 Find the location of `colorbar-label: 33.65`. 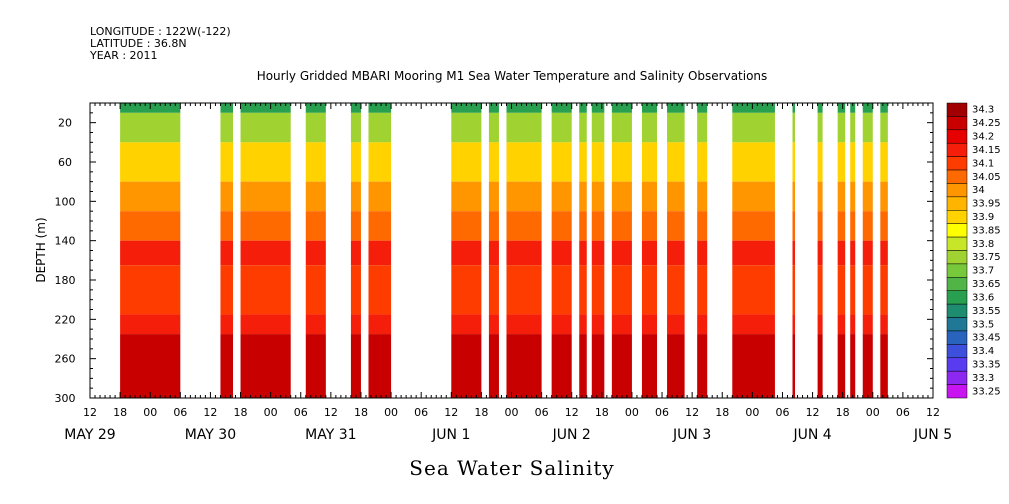

colorbar-label: 33.65 is located at coordinates (986, 284).